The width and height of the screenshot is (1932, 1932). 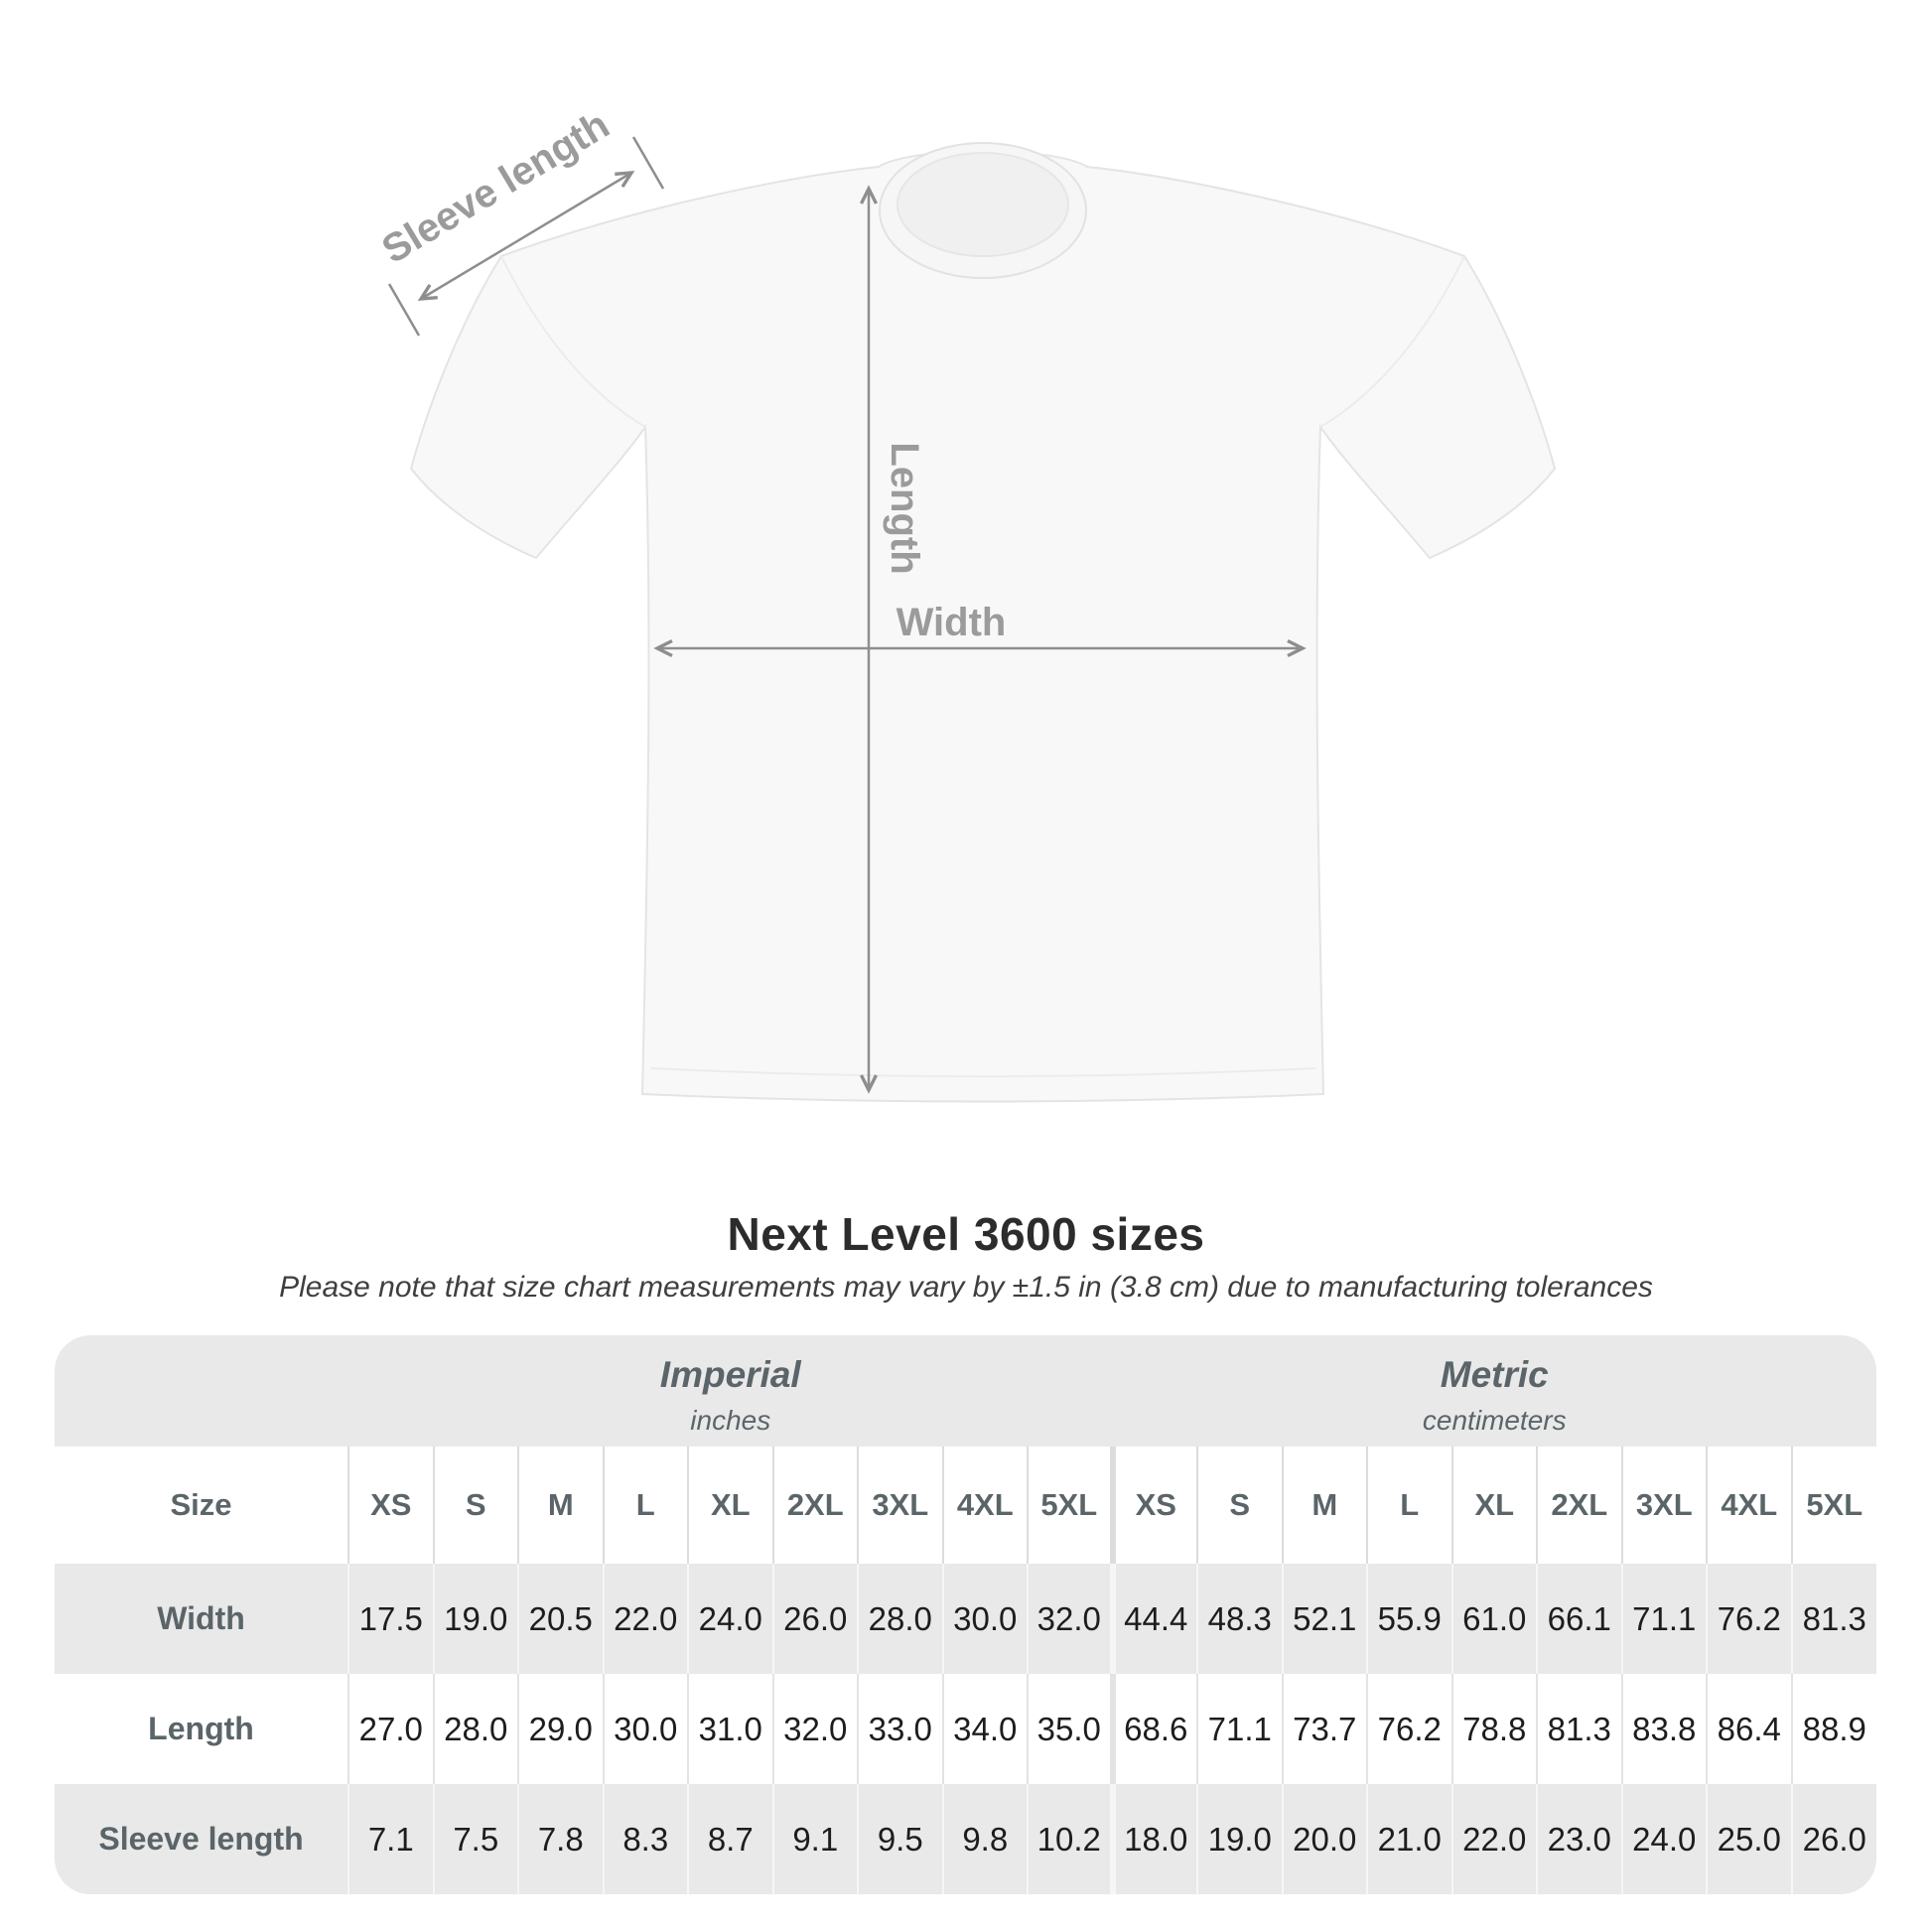 I want to click on size-value-cell: 9.5, so click(x=900, y=1839).